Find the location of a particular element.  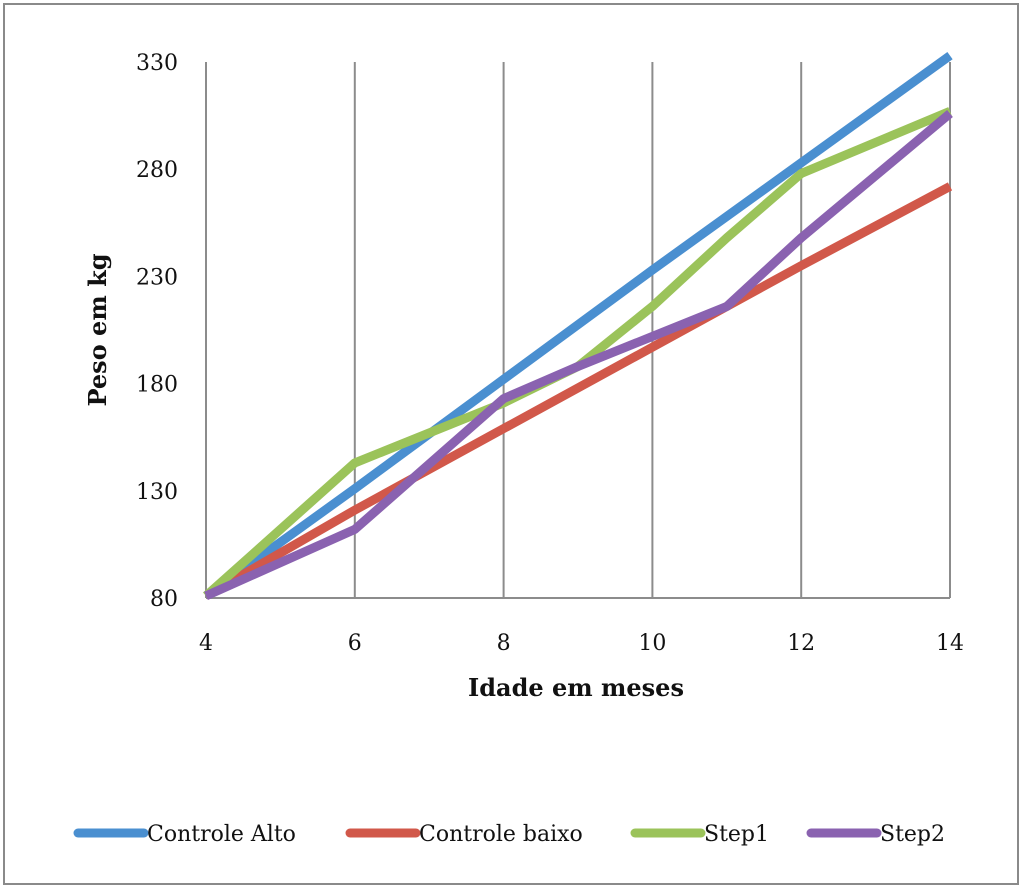

y-tick-label-230: 230 is located at coordinates (157, 277).